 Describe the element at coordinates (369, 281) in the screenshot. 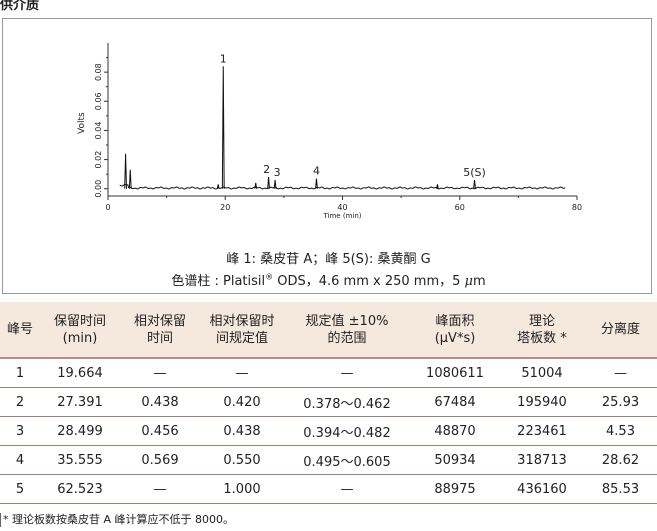

I see `column-caption-suffix: ODS，4.6 mm x 250 mm，5` at that location.